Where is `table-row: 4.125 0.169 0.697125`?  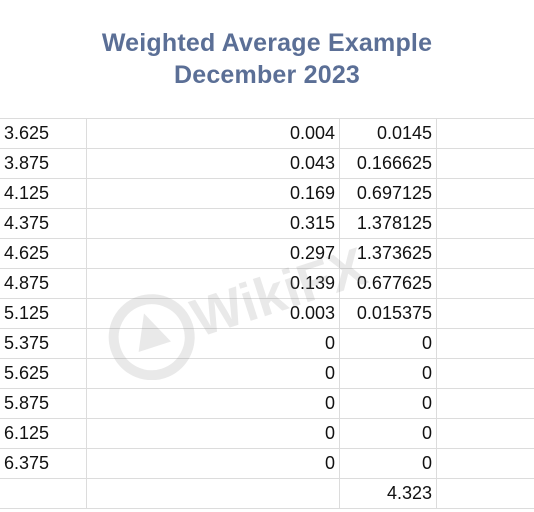
table-row: 4.125 0.169 0.697125 is located at coordinates (267, 193).